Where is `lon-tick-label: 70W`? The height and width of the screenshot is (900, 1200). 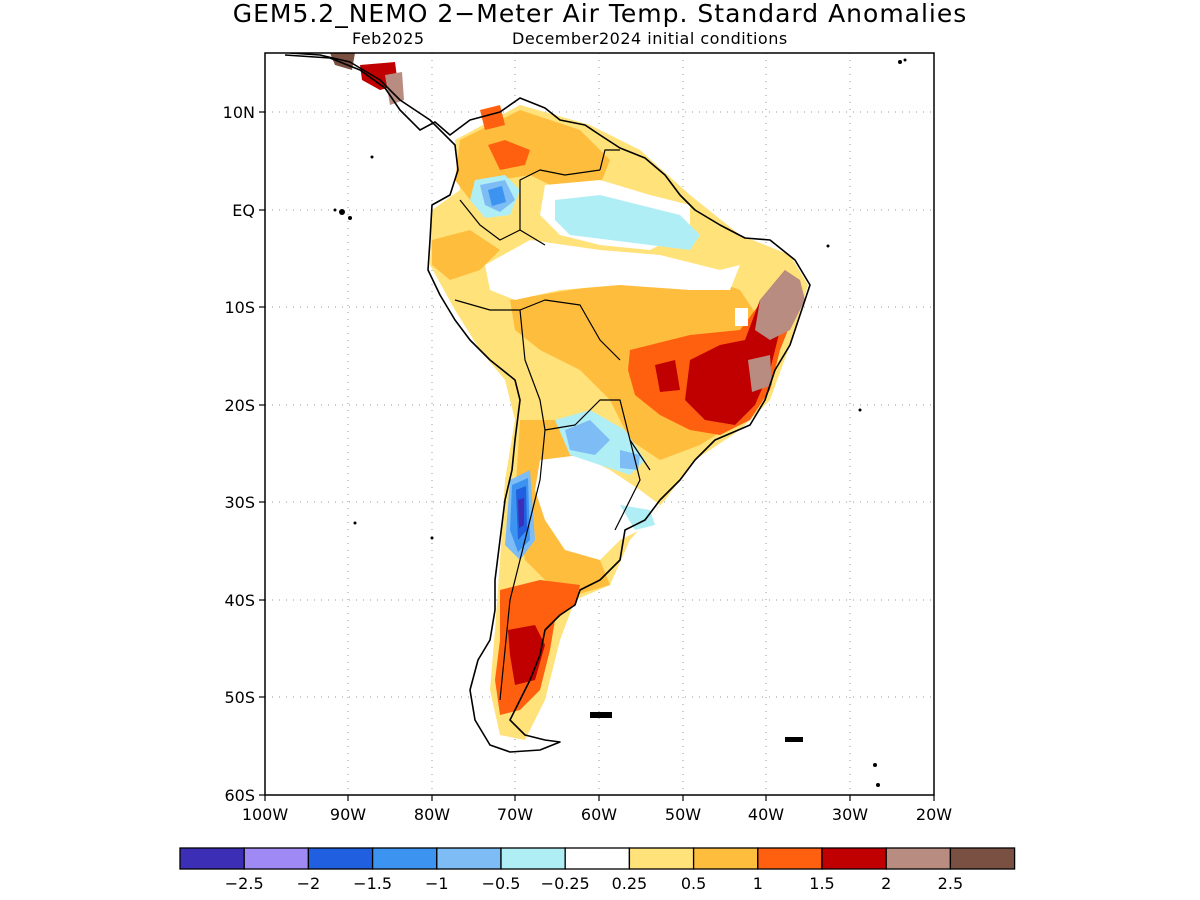 lon-tick-label: 70W is located at coordinates (515, 814).